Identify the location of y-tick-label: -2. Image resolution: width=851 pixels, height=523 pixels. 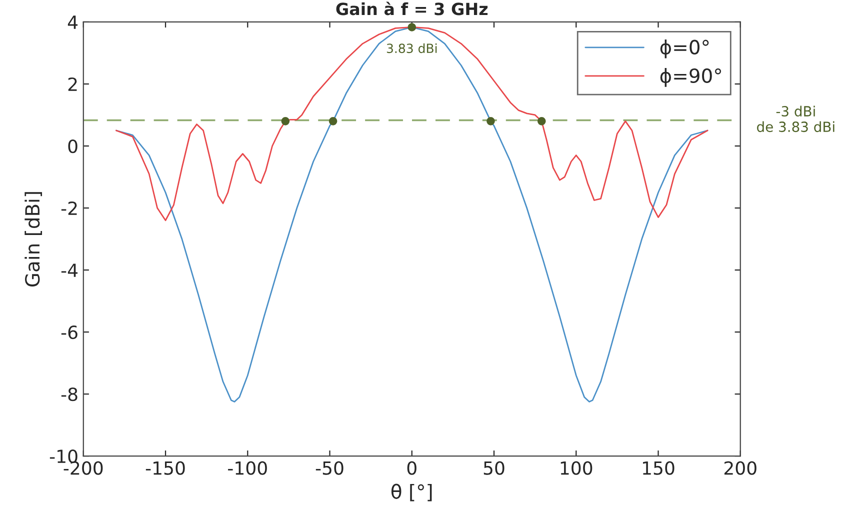
(69, 208).